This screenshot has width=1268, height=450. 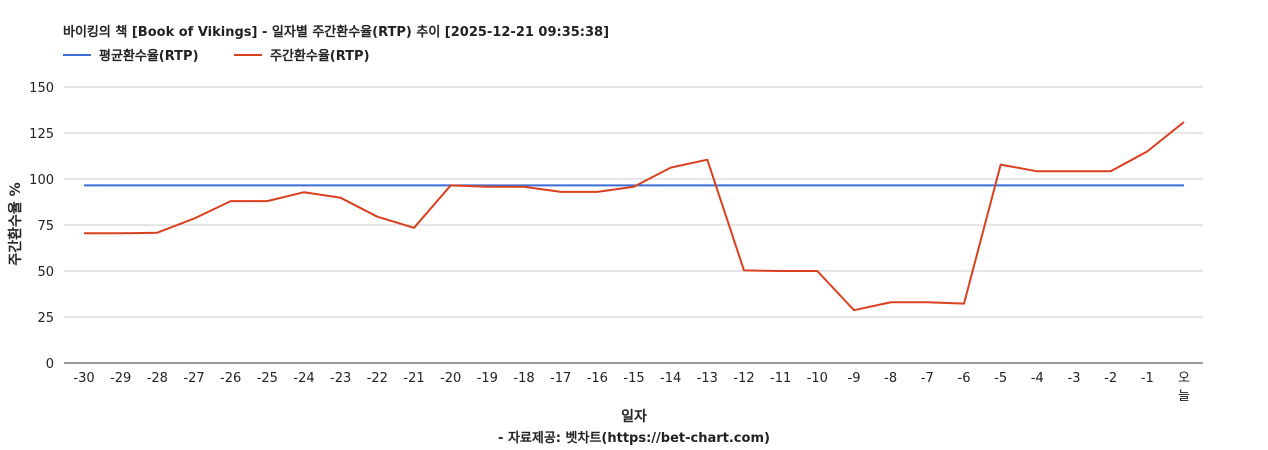 I want to click on y-tick-label: 50, so click(x=45, y=272).